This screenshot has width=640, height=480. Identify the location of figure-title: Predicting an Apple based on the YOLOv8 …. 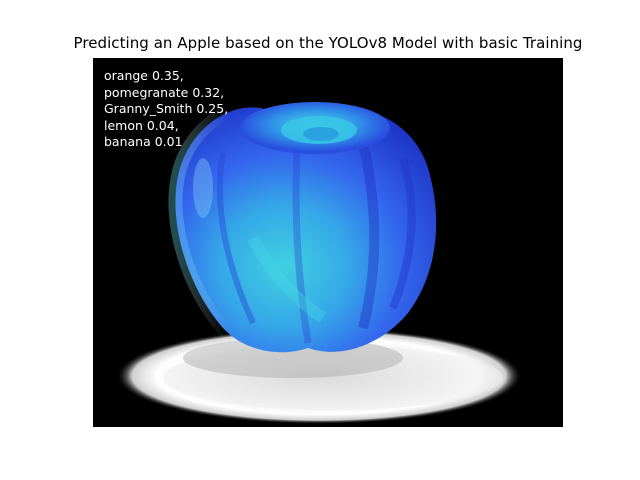
(328, 43).